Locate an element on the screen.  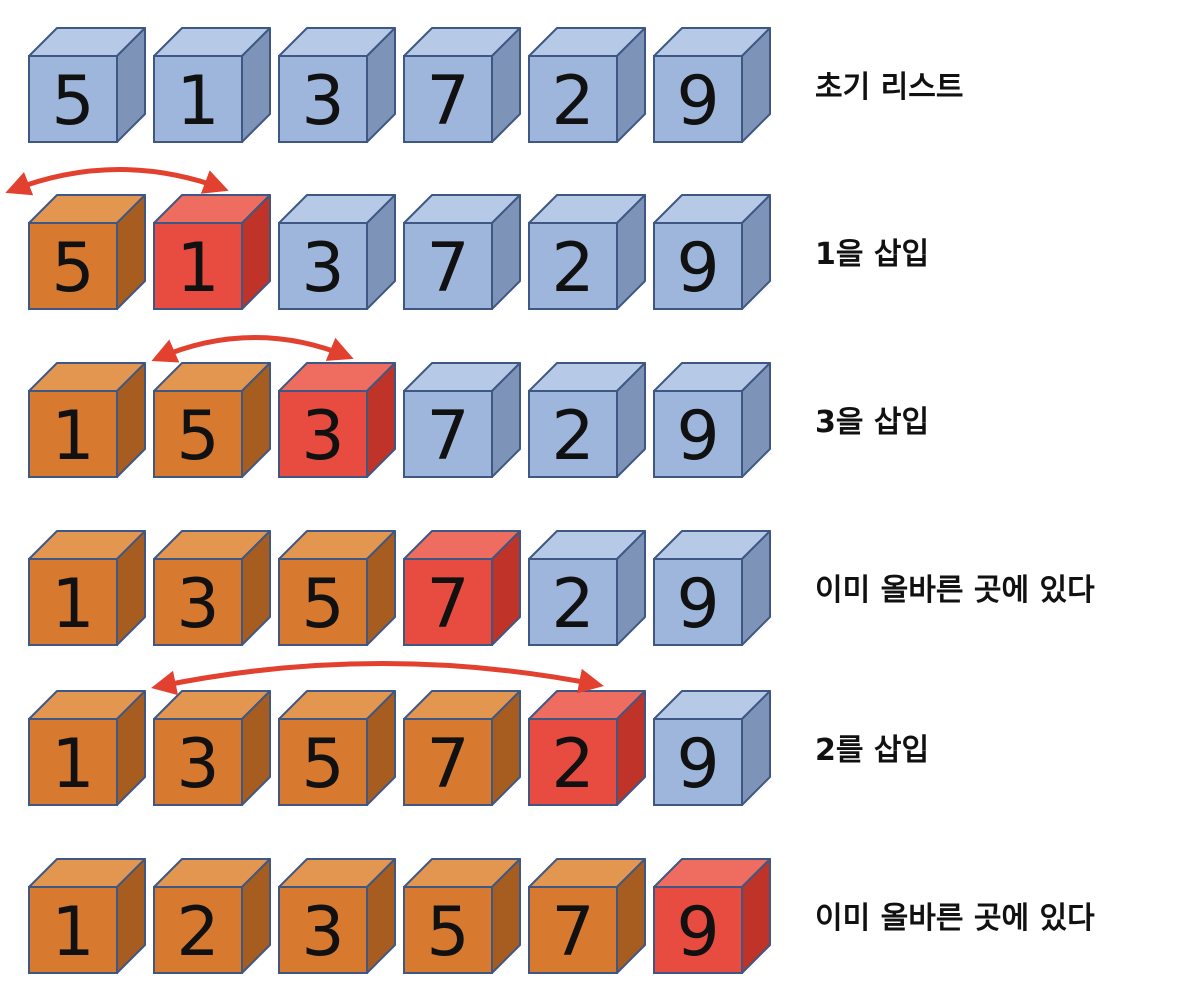
cube-sorted: 2 is located at coordinates (212, 916).